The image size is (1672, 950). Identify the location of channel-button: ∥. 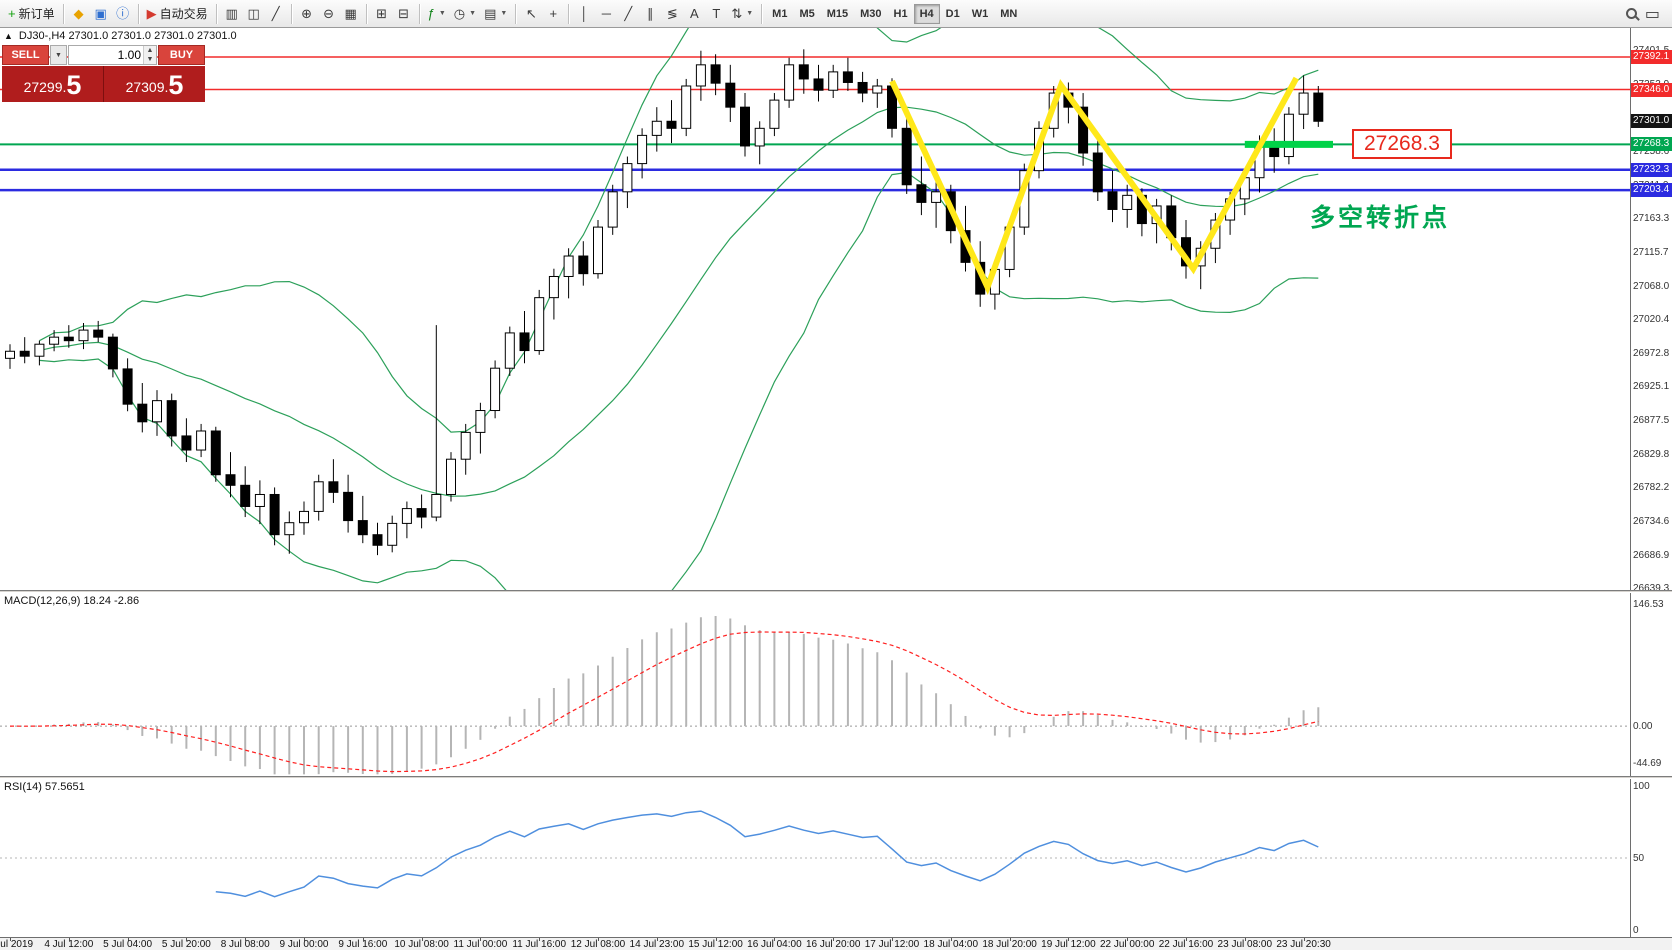
(650, 14).